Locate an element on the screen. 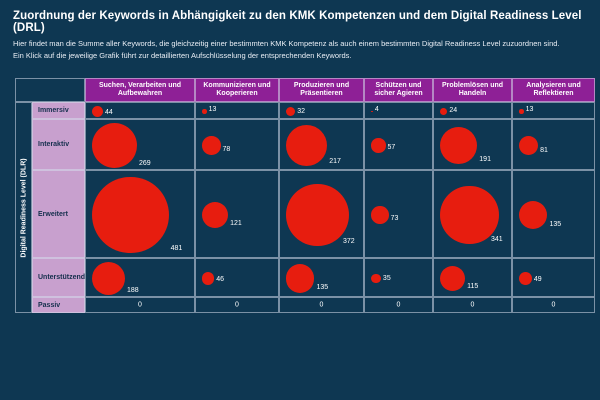 This screenshot has height=400, width=600. kmk-column-header: Kommunizieren und Kooperieren is located at coordinates (237, 90).